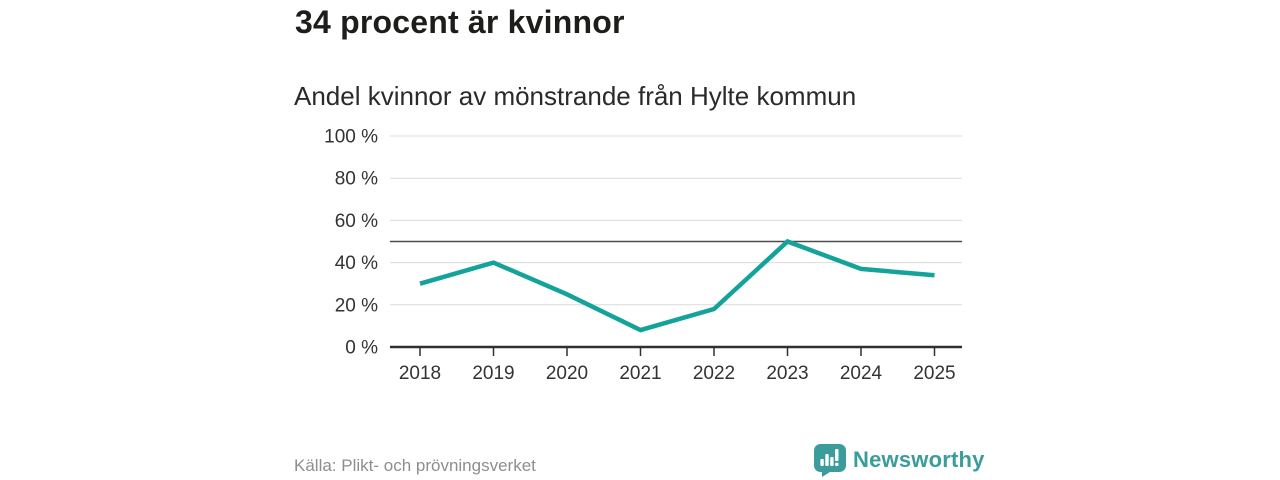 The image size is (1280, 480). I want to click on data-series-line, so click(677, 285).